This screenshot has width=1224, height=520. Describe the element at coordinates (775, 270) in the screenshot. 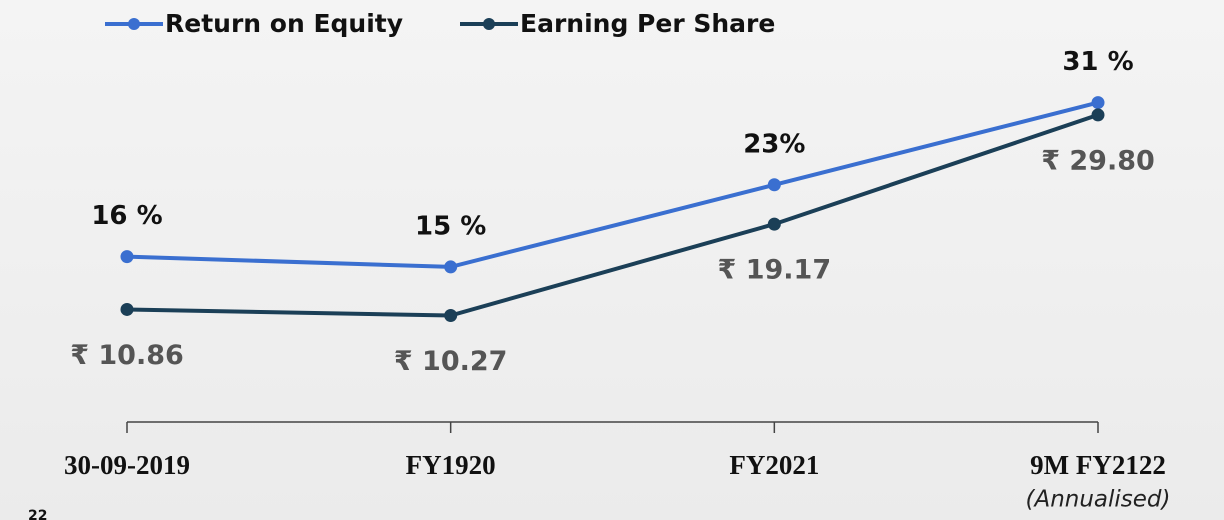

I see `data-label: ₹ 19.17` at that location.